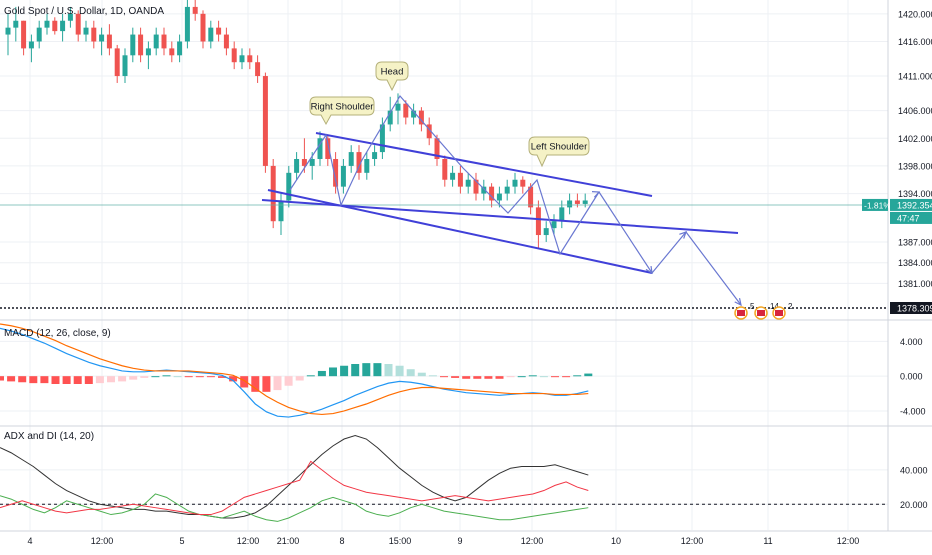 The width and height of the screenshot is (932, 555). What do you see at coordinates (915, 111) in the screenshot?
I see `price-axis-label: 1406.000` at bounding box center [915, 111].